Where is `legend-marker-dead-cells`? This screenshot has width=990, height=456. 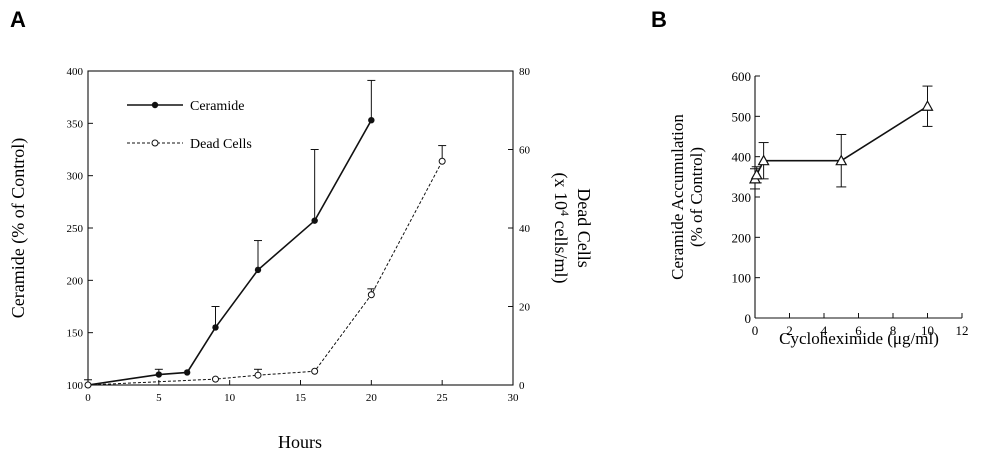 legend-marker-dead-cells is located at coordinates (155, 143).